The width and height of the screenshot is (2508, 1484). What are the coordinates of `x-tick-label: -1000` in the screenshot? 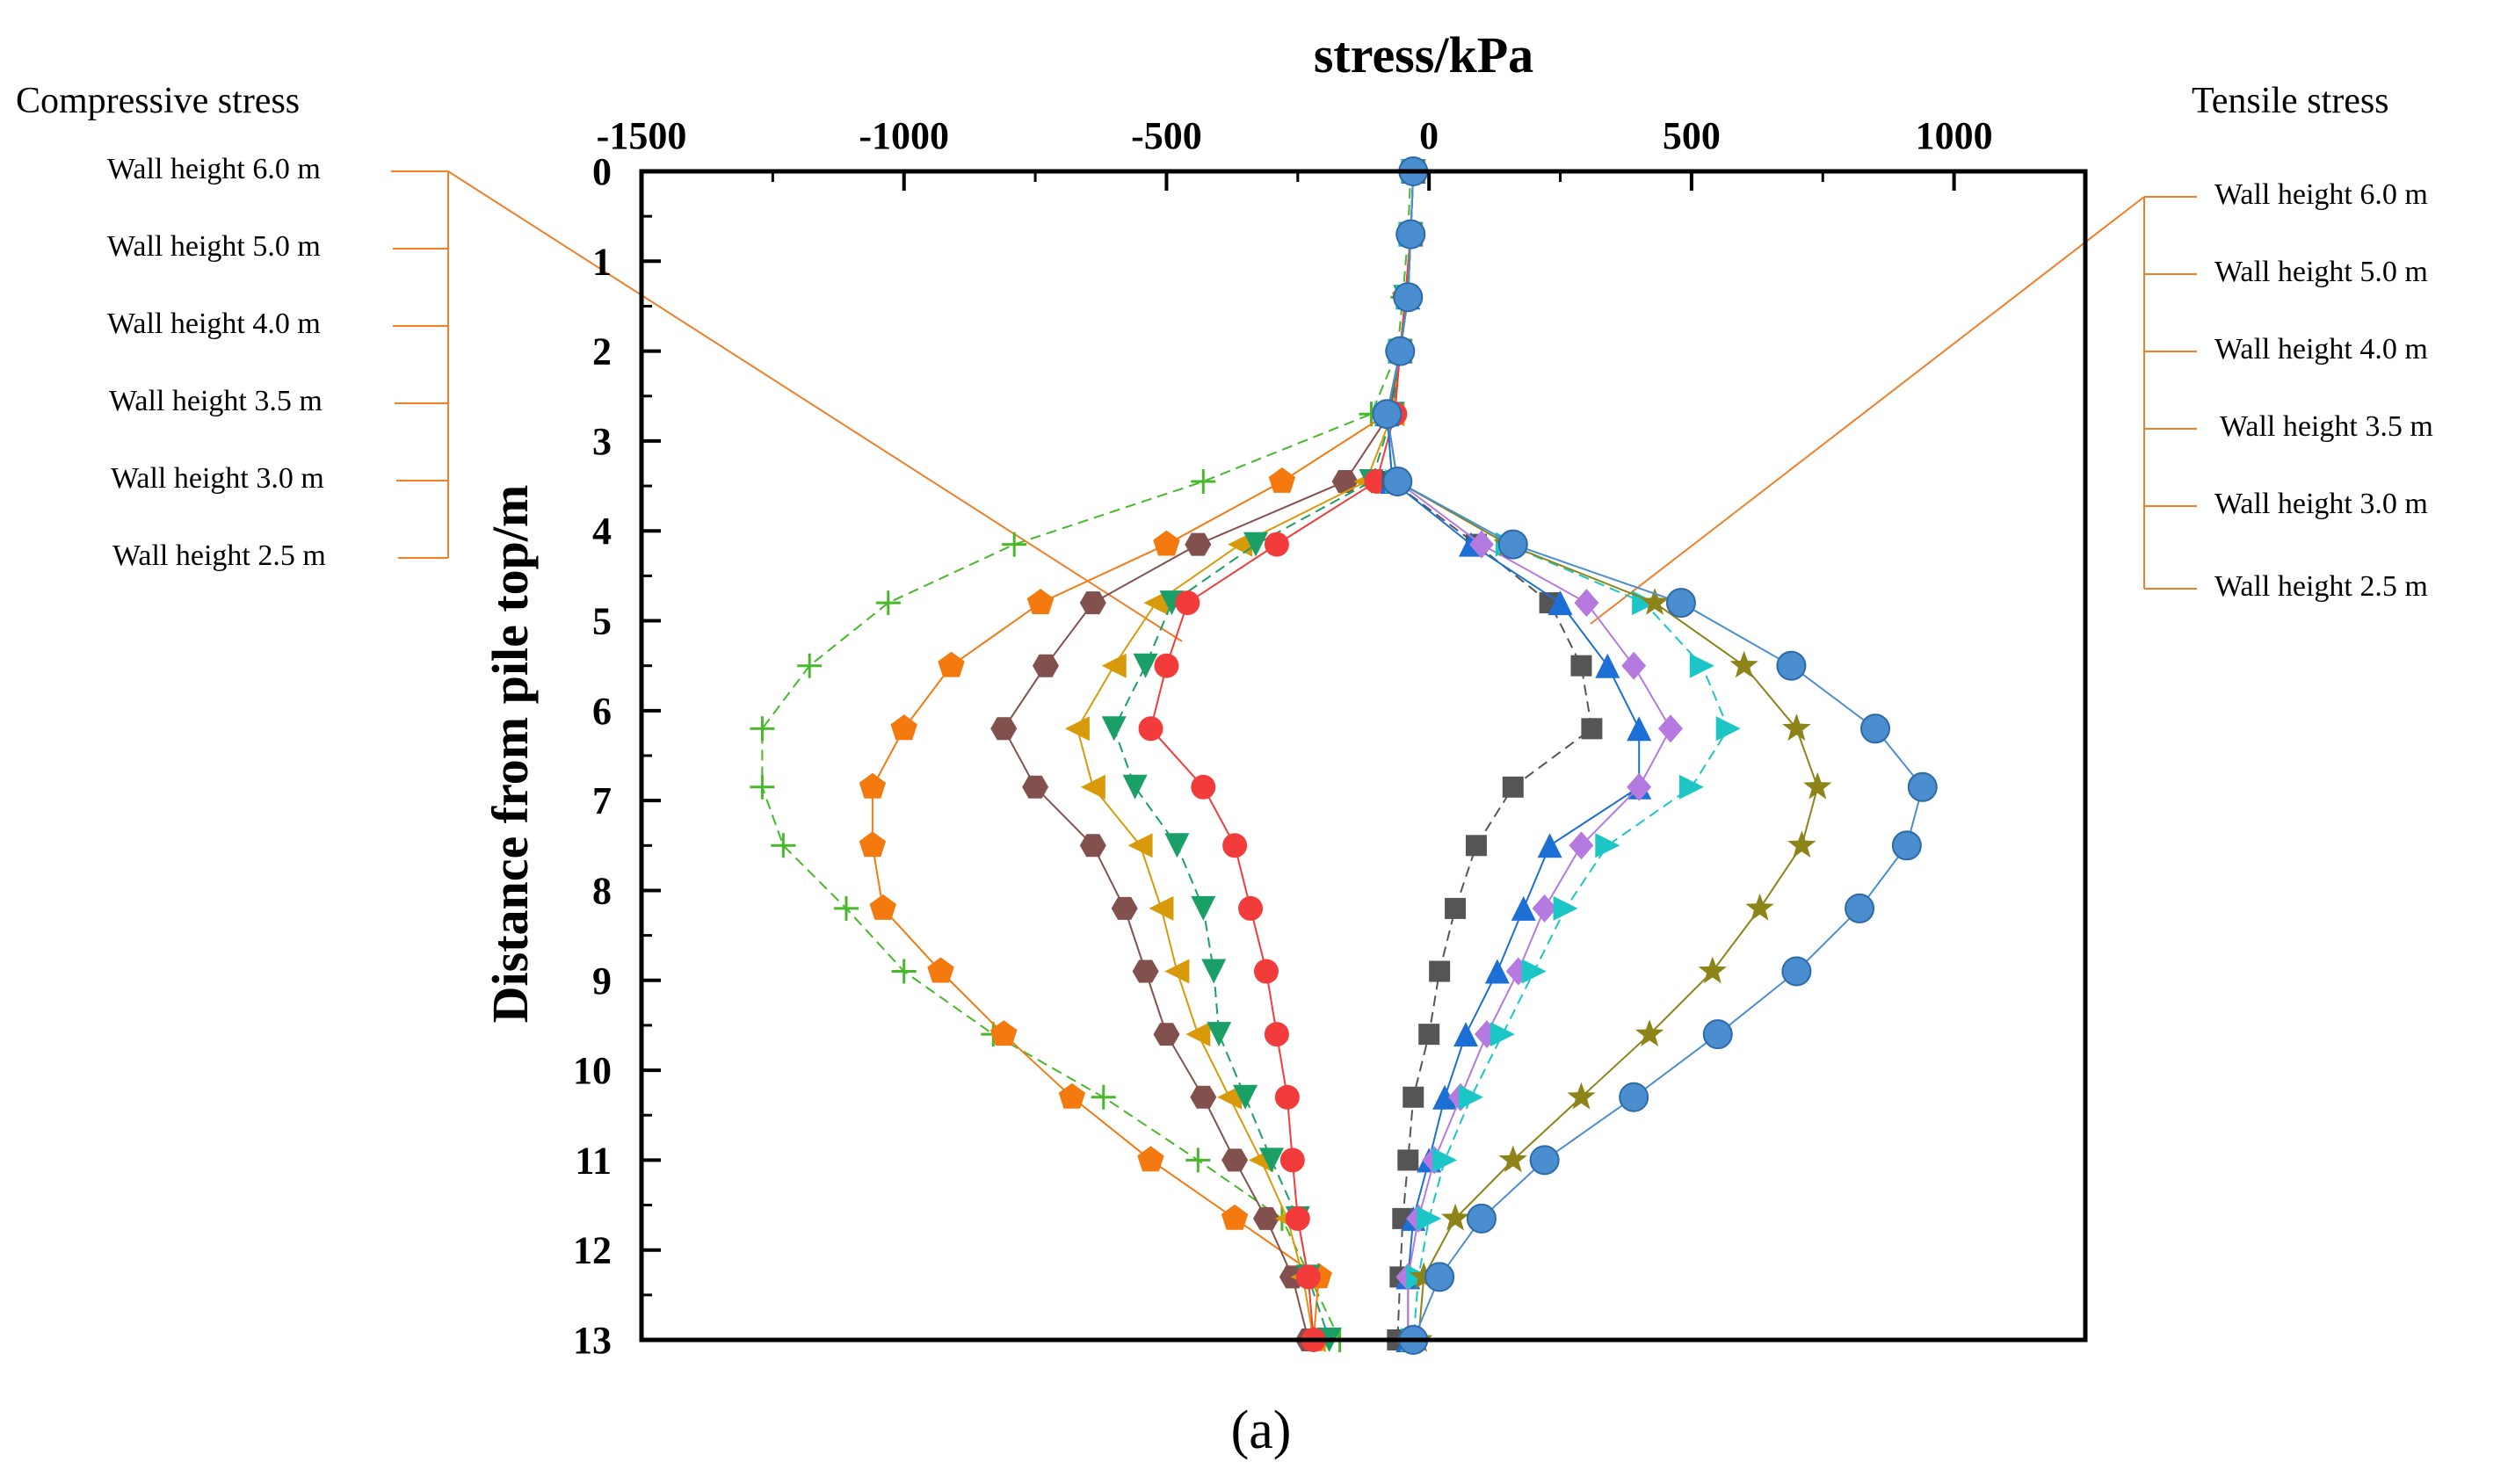 It's located at (904, 136).